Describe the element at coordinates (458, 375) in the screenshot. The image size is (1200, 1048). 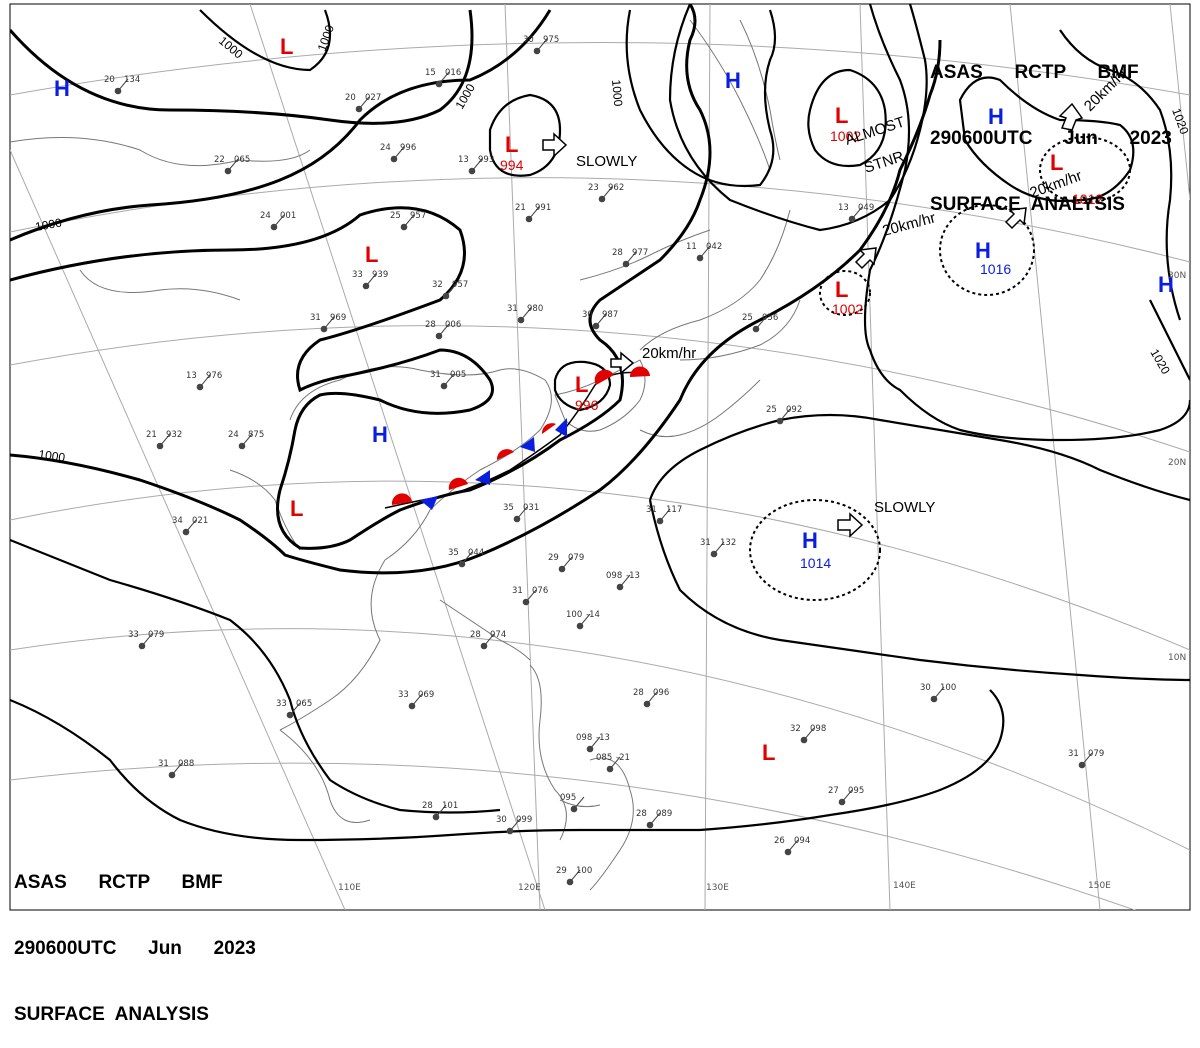
I see `station-pressure: 005` at that location.